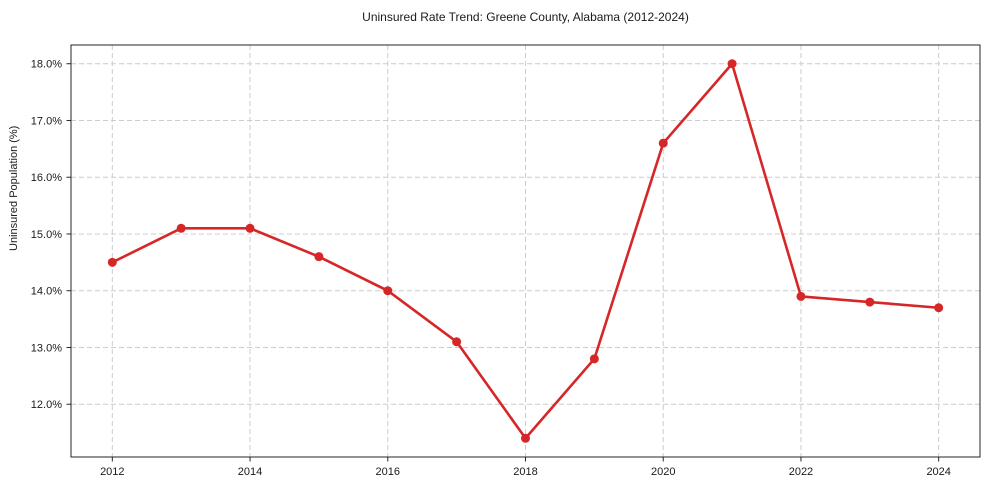 Image resolution: width=989 pixels, height=490 pixels. Describe the element at coordinates (46, 65) in the screenshot. I see `y-tick-label: 18.0%` at that location.